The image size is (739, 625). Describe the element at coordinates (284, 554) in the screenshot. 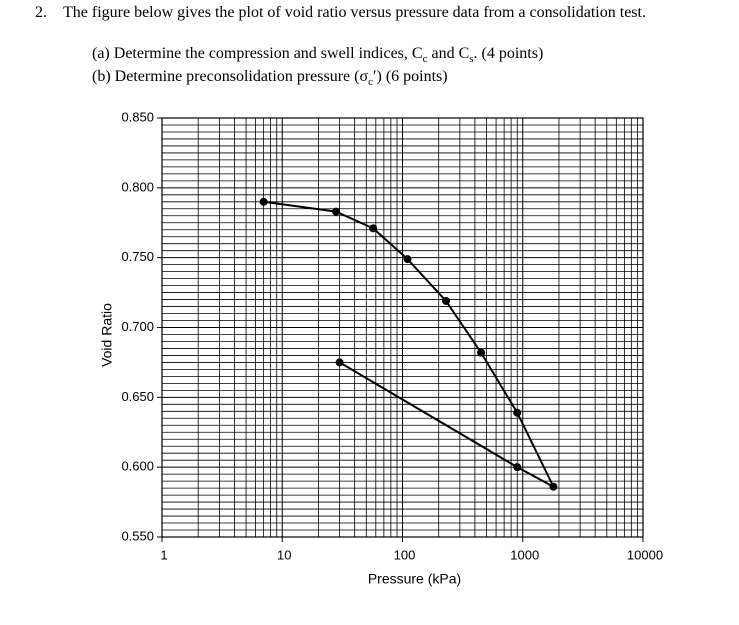

I see `x-tick-label: 10` at that location.